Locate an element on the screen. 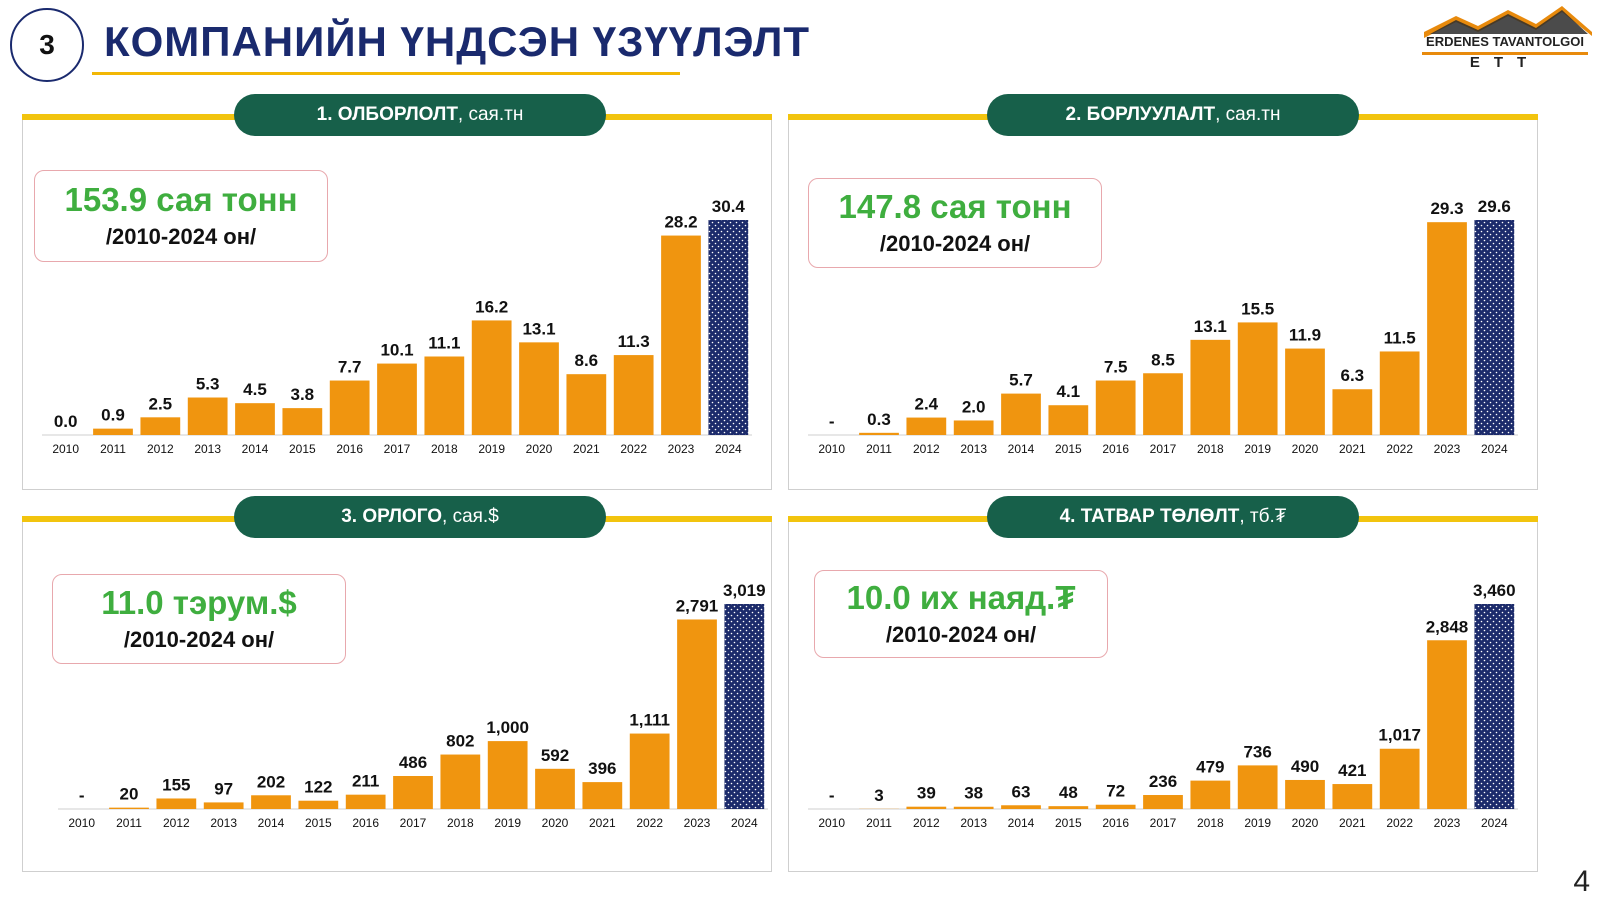 The image size is (1600, 905). data-label: 486 is located at coordinates (413, 762).